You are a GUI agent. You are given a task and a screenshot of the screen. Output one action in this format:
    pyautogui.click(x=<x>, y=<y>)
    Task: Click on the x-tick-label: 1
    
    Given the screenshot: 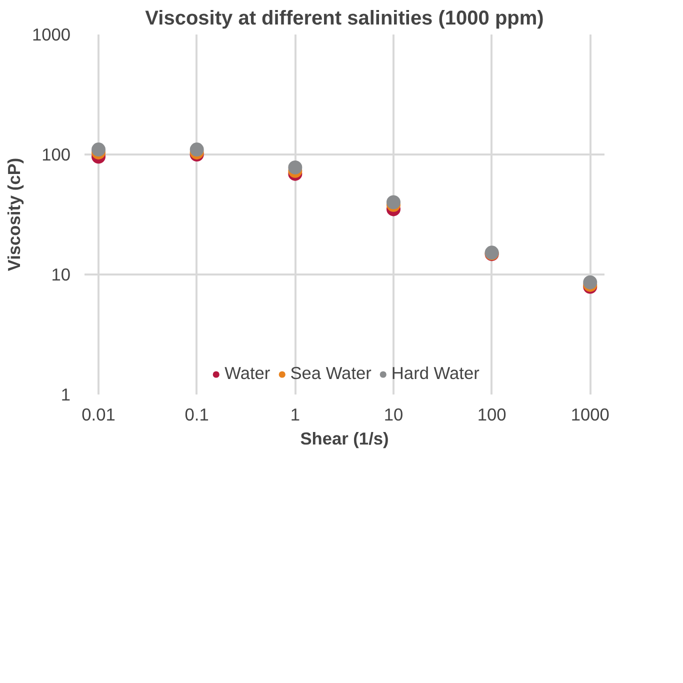 What is the action you would take?
    pyautogui.click(x=295, y=414)
    